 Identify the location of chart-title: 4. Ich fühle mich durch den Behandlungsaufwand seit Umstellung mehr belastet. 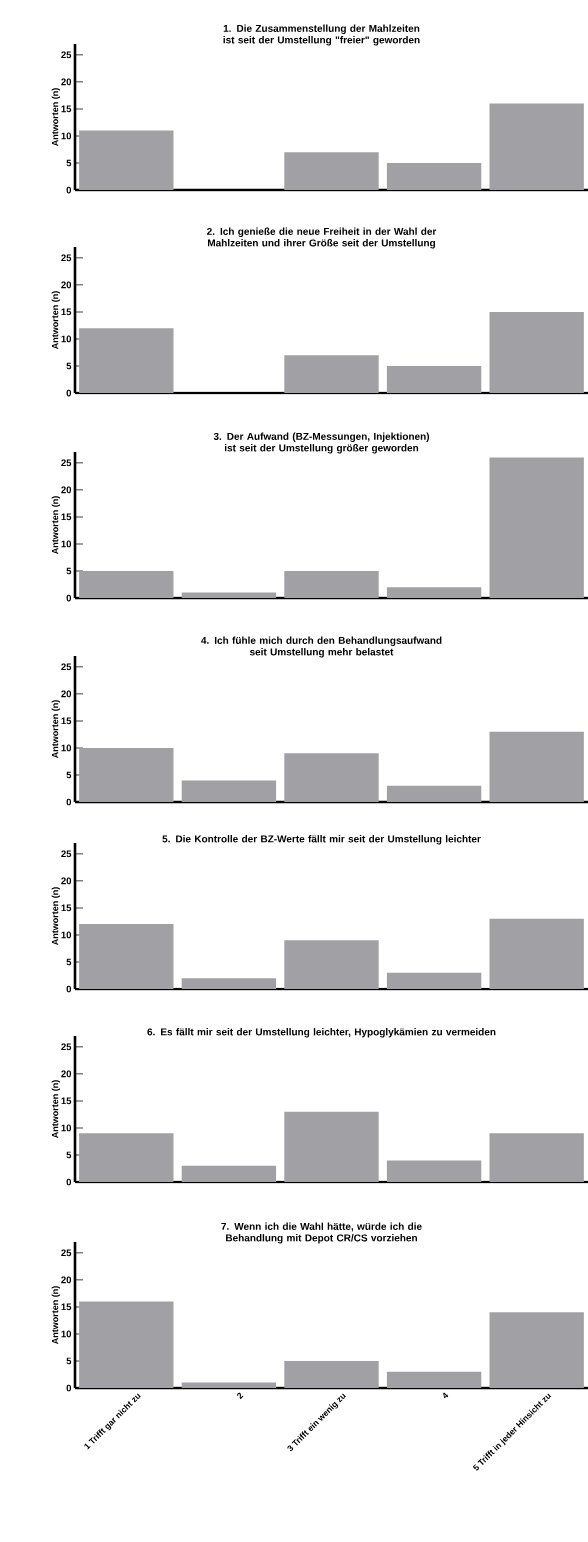
(321, 647).